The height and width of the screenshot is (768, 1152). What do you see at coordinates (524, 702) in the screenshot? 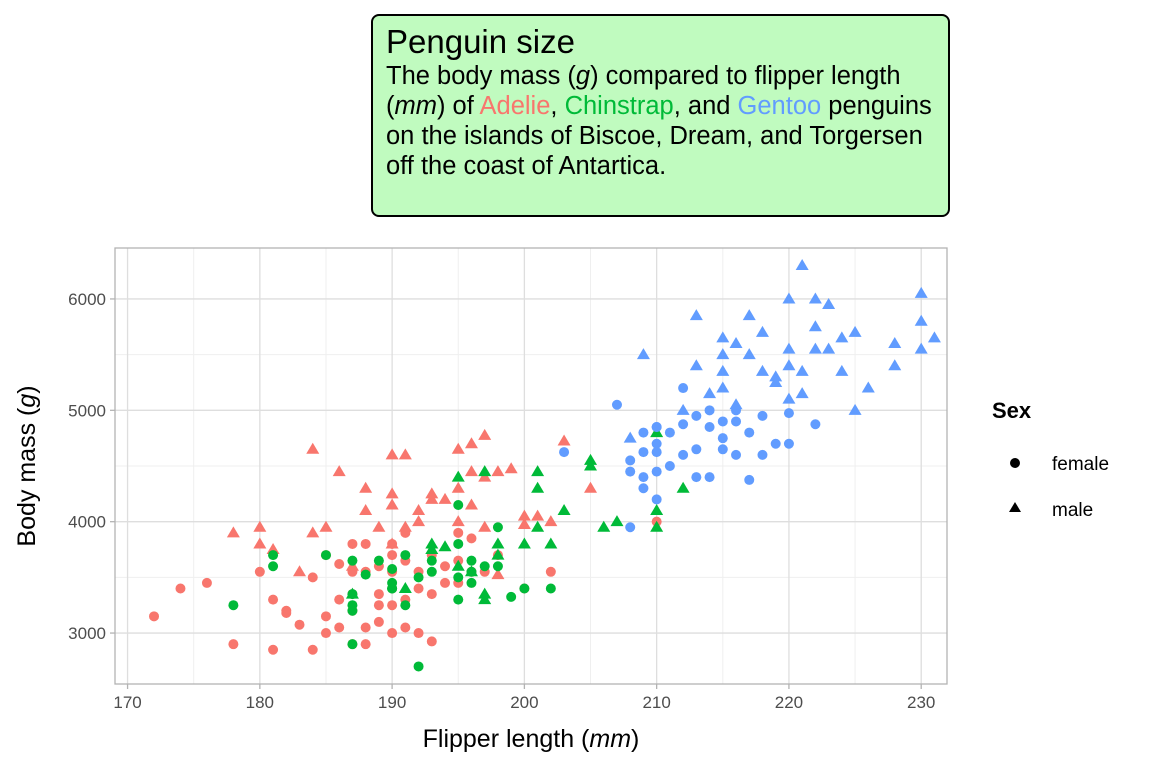
I see `x-tick-label: 200` at bounding box center [524, 702].